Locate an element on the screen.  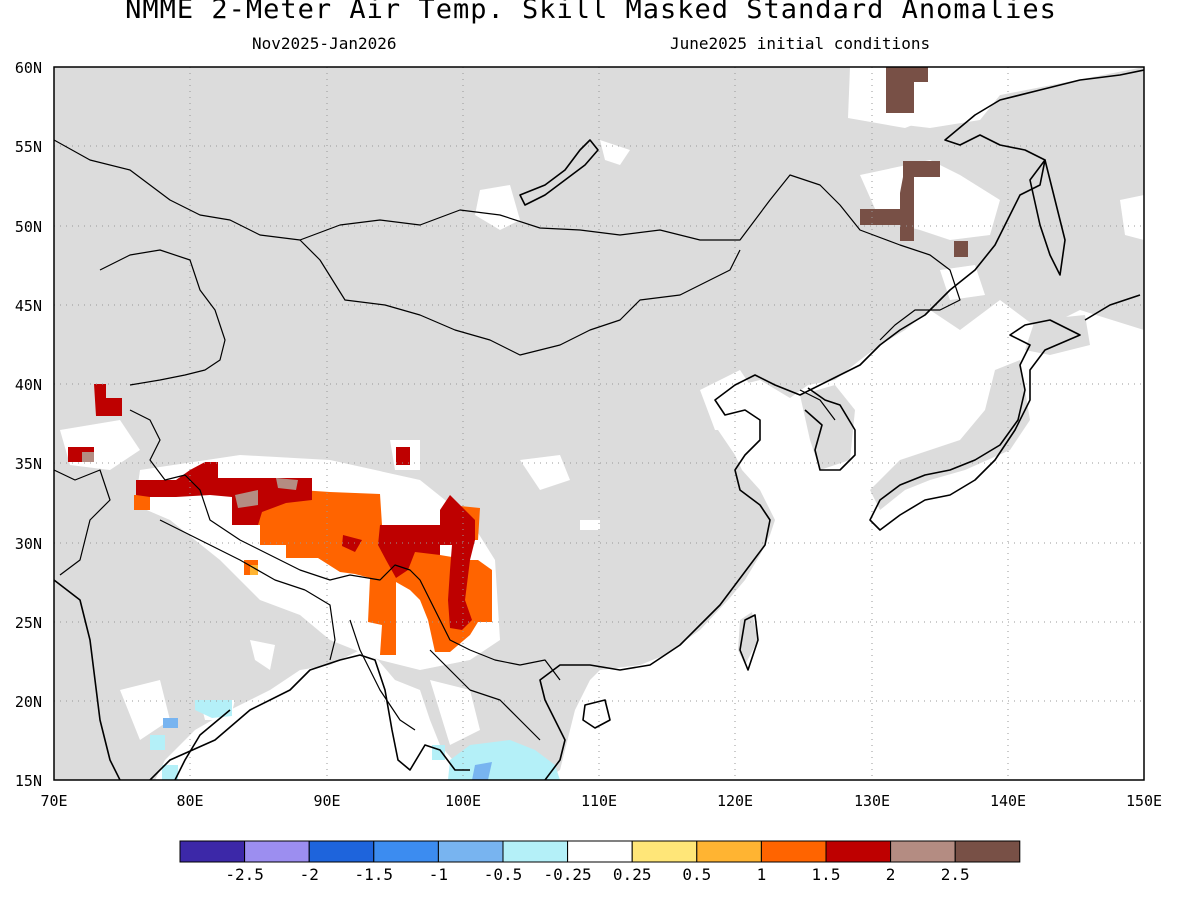
colorbar-label: -1 is located at coordinates (438, 874).